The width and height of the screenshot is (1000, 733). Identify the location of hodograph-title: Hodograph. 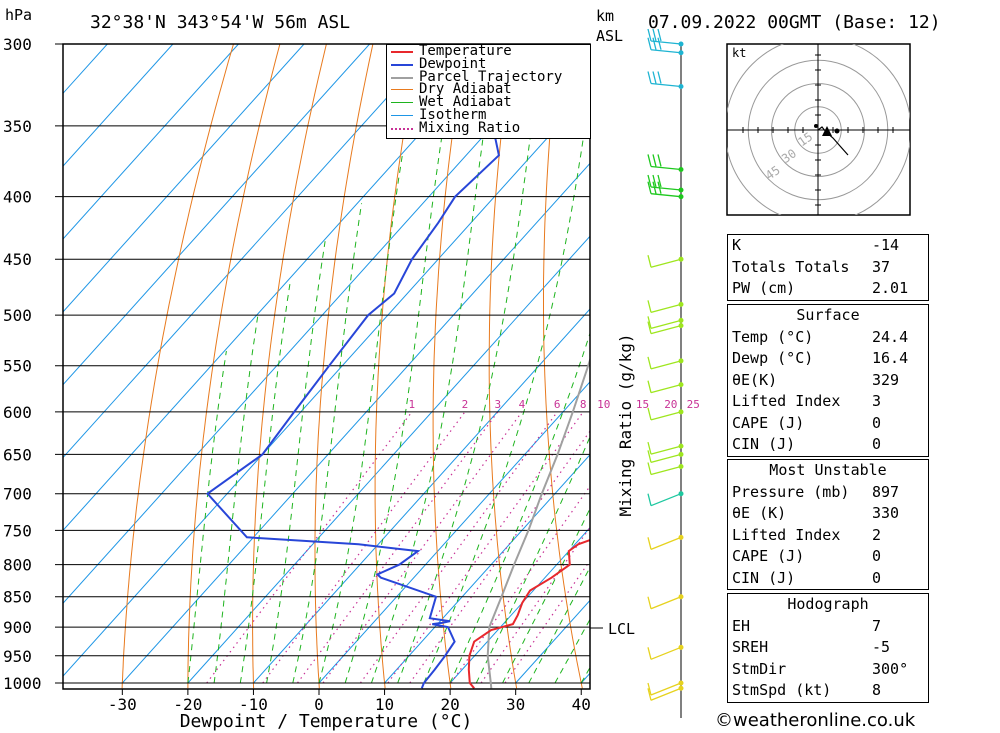
(828, 604).